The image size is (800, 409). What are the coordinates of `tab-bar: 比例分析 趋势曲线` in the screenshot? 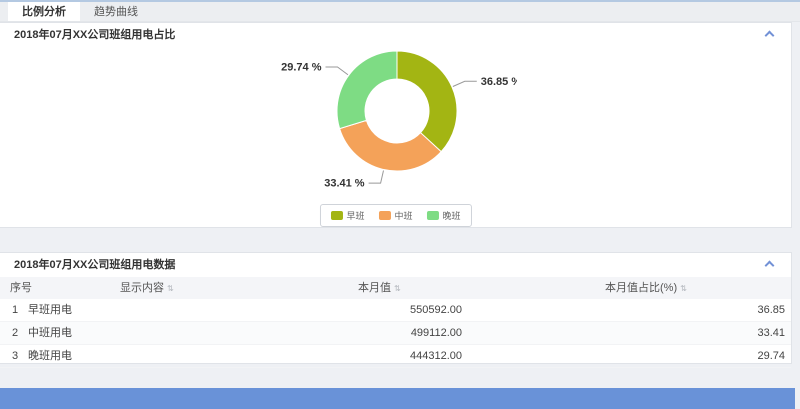 It's located at (400, 12).